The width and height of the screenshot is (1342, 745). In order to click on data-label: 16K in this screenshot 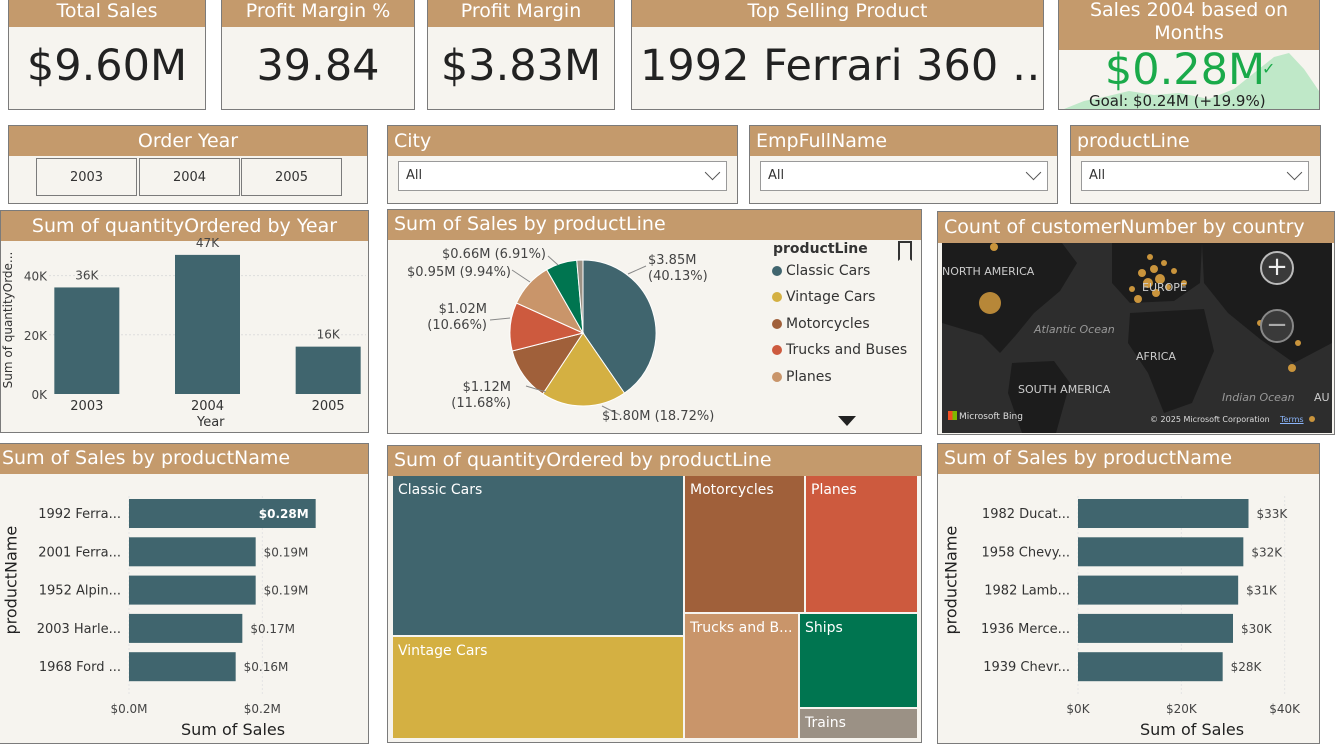, I will do `click(329, 335)`.